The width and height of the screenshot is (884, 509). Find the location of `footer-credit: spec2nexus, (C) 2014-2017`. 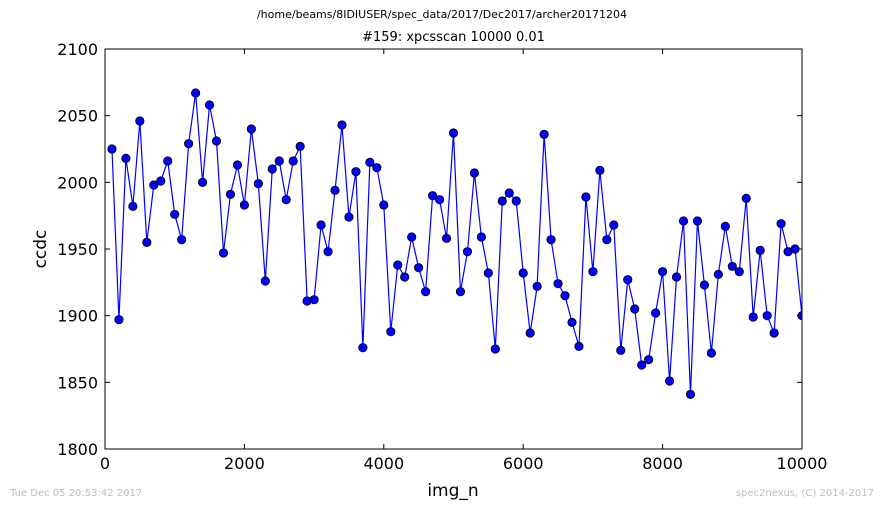

footer-credit: spec2nexus, (C) 2014-2017 is located at coordinates (804, 493).